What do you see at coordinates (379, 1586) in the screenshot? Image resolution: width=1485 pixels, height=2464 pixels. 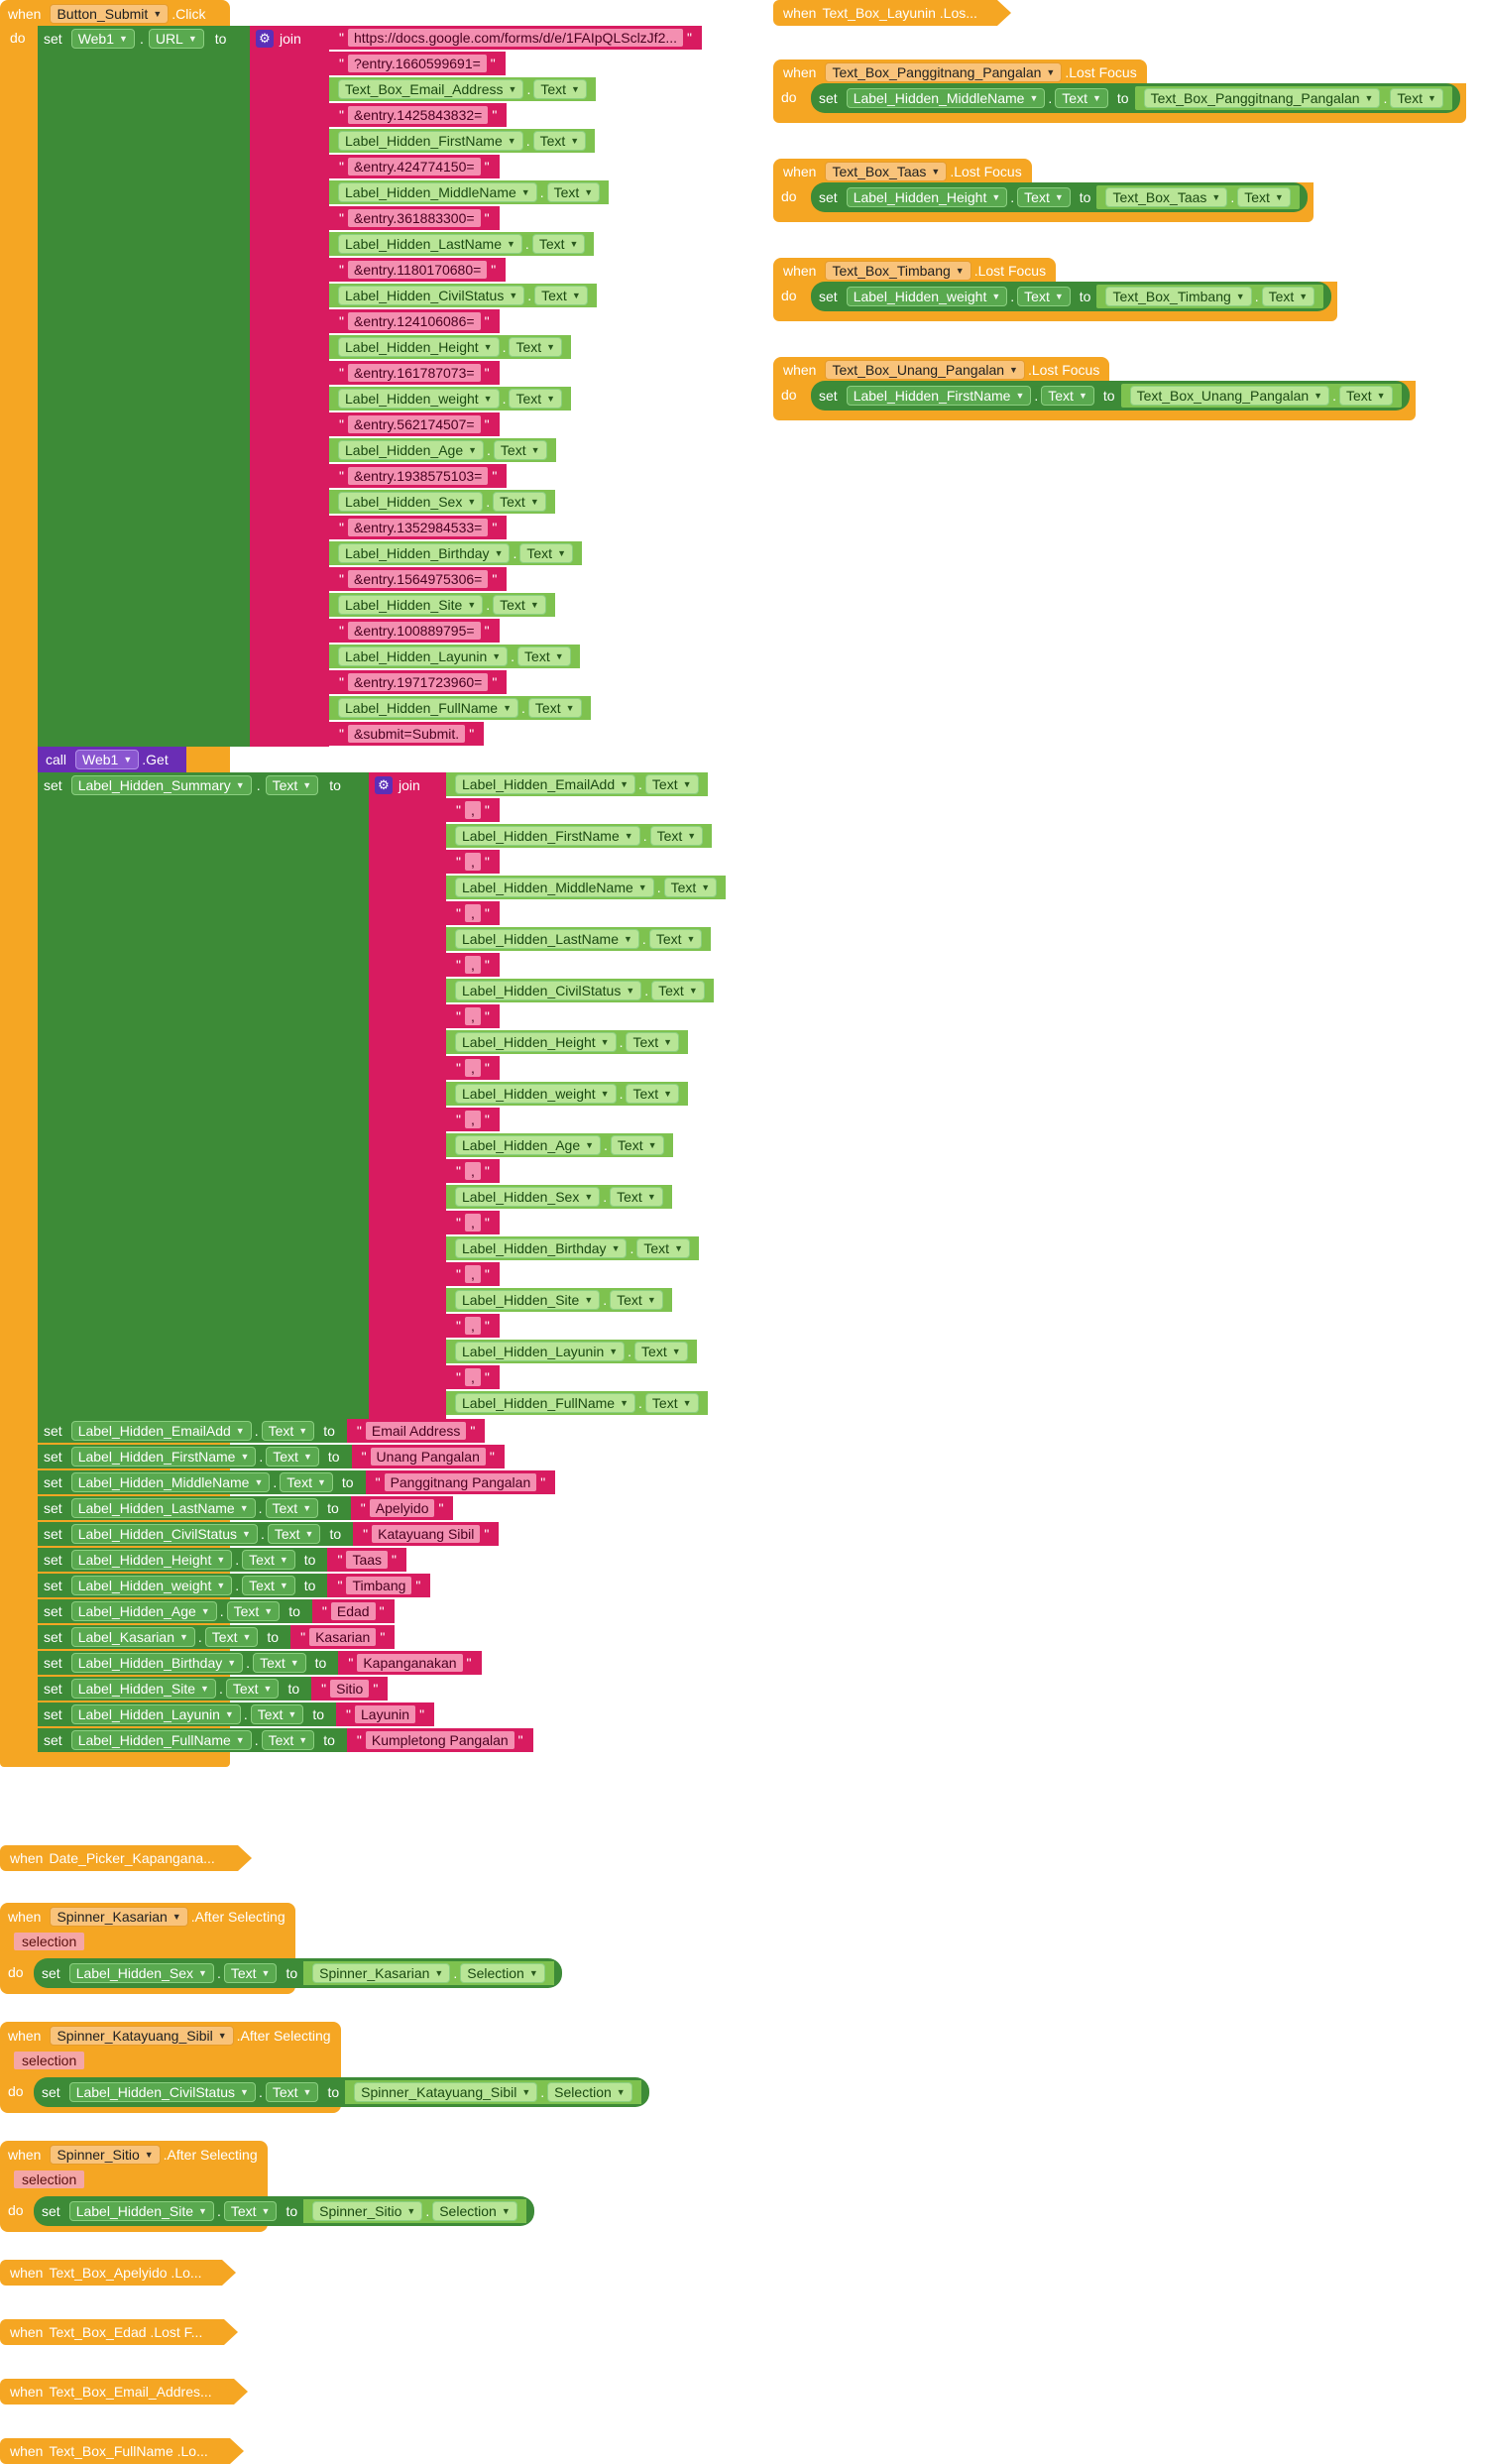 I see `text-string-block: " Timbang "` at bounding box center [379, 1586].